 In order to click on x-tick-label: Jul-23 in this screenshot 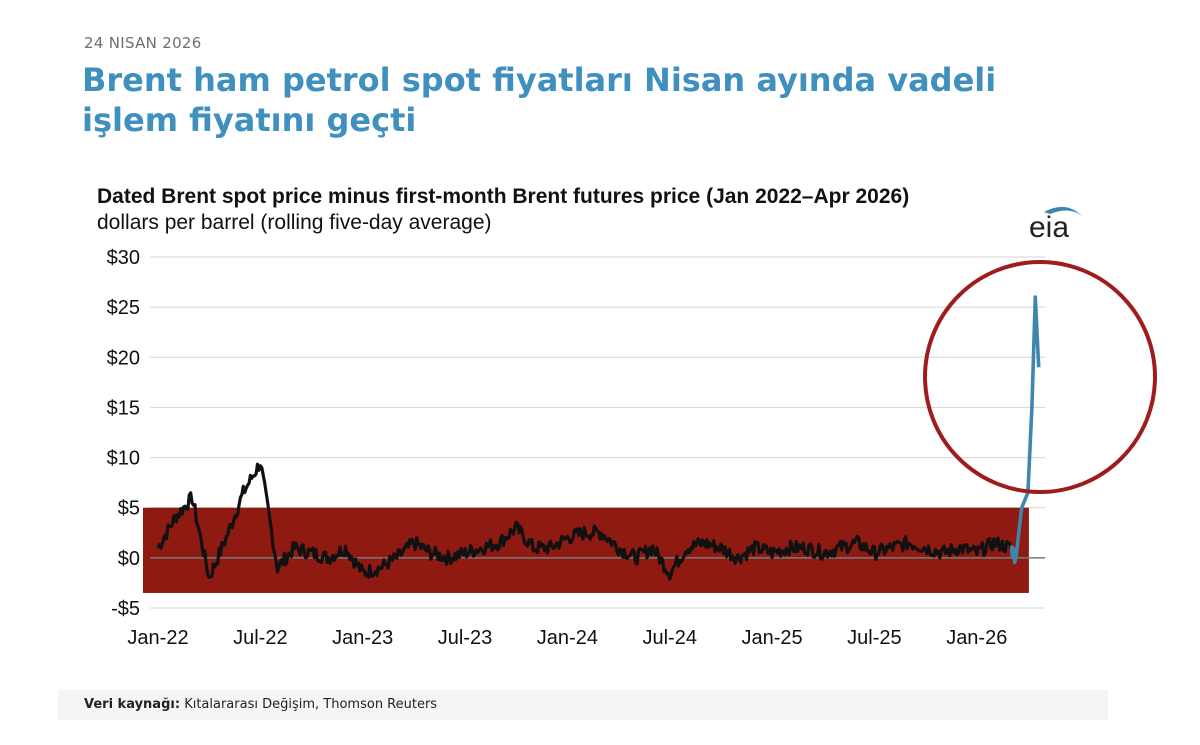, I will do `click(465, 638)`.